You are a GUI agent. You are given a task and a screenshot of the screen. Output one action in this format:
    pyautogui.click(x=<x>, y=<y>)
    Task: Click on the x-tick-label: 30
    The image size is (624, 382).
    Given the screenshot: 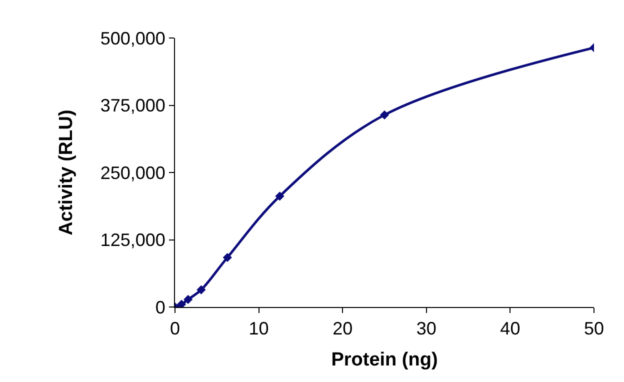 What is the action you would take?
    pyautogui.click(x=426, y=328)
    